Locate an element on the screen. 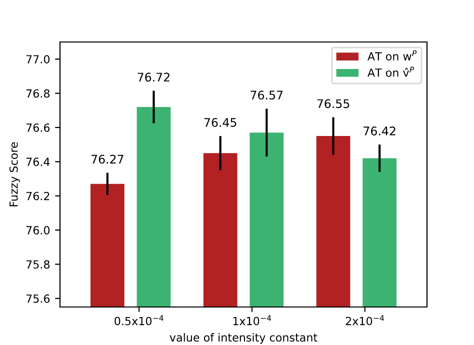 The height and width of the screenshot is (345, 474). legend-label: AT on w$^{P}$ is located at coordinates (392, 55).